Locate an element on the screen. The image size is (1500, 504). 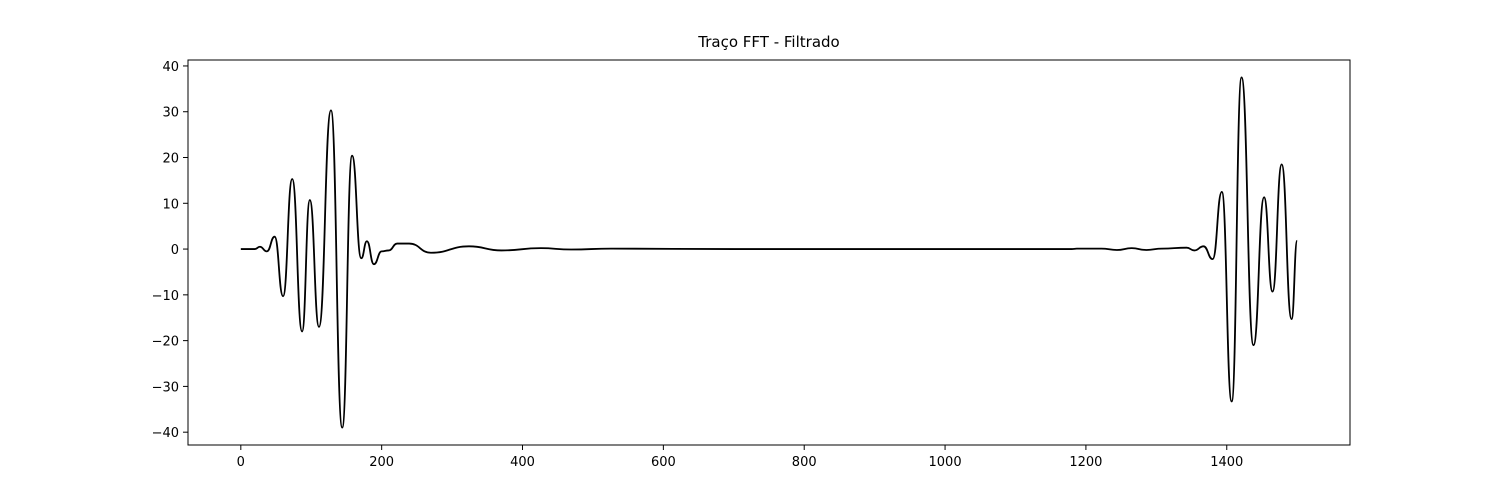
x-tick-label: 0 is located at coordinates (241, 462).